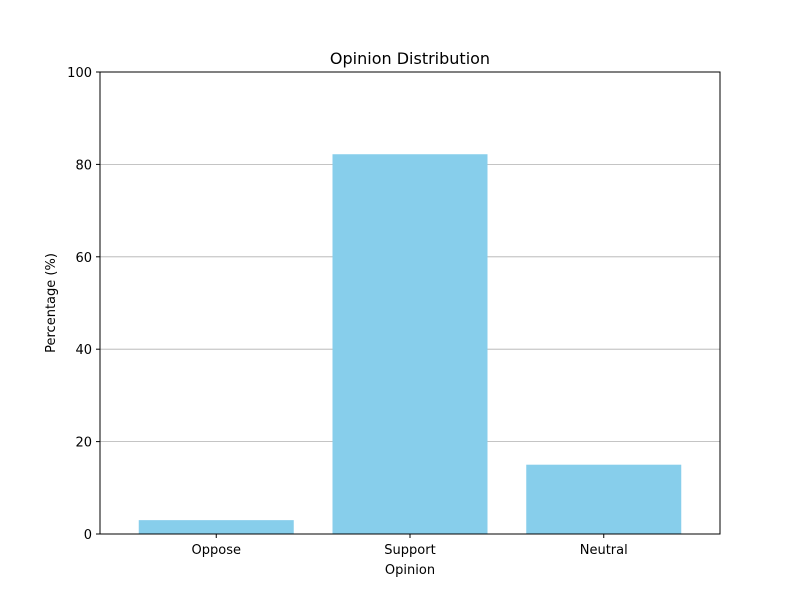  What do you see at coordinates (51, 303) in the screenshot?
I see `y-axis-label: Percentage (%)` at bounding box center [51, 303].